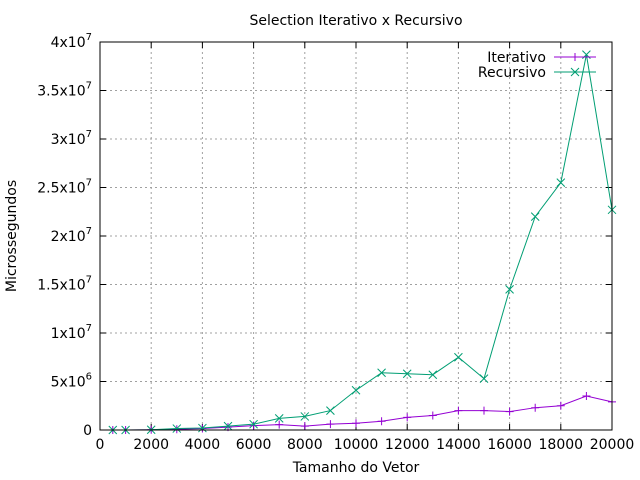 The height and width of the screenshot is (480, 640). I want to click on y-tick-label: 1.5x10⁷, so click(64, 284).